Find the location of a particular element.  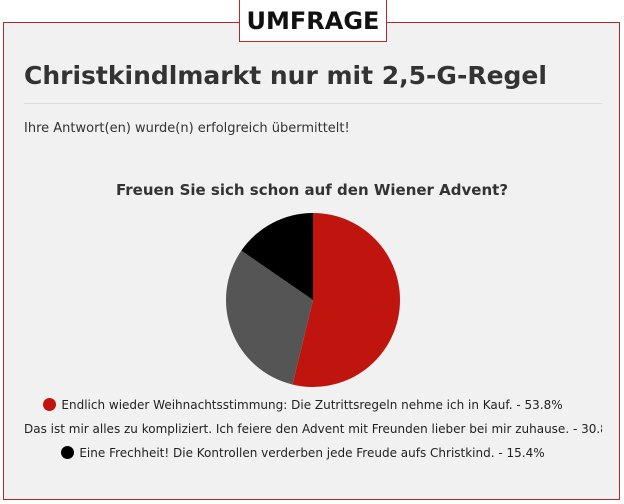

poll-title: Christkindlmarkt nur mit 2,5-G-Regel is located at coordinates (285, 75).